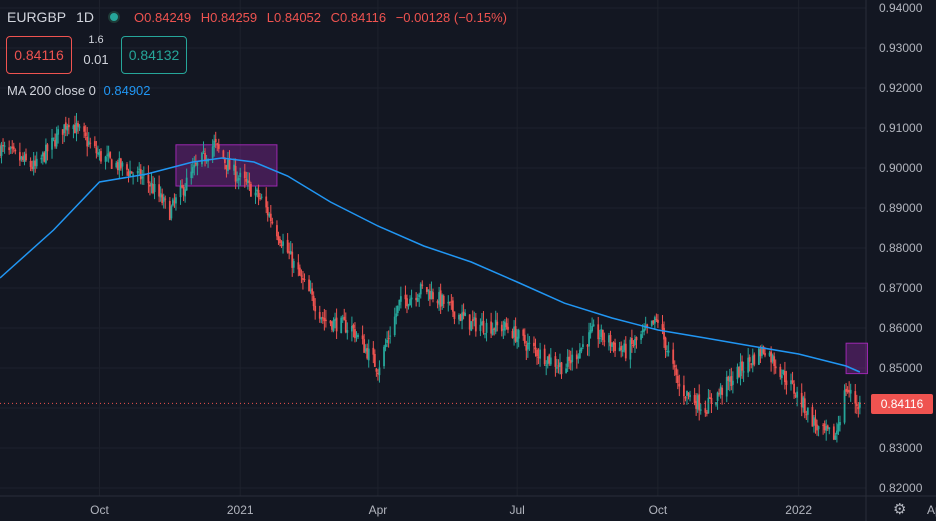 Image resolution: width=936 pixels, height=521 pixels. Describe the element at coordinates (901, 168) in the screenshot. I see `y-tick-label: 0.90000` at that location.